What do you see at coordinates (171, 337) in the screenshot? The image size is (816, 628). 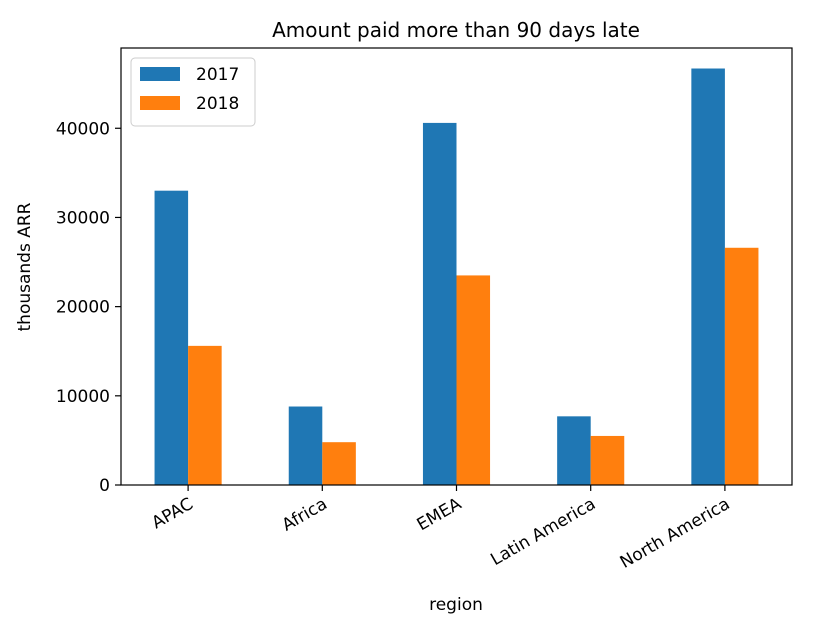 I see `bar-2017-apac` at bounding box center [171, 337].